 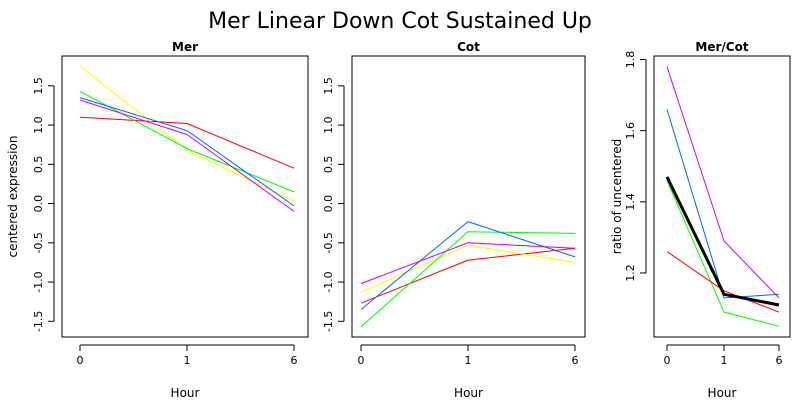 What do you see at coordinates (721, 47) in the screenshot?
I see `panel-title: Mer/Cot` at bounding box center [721, 47].